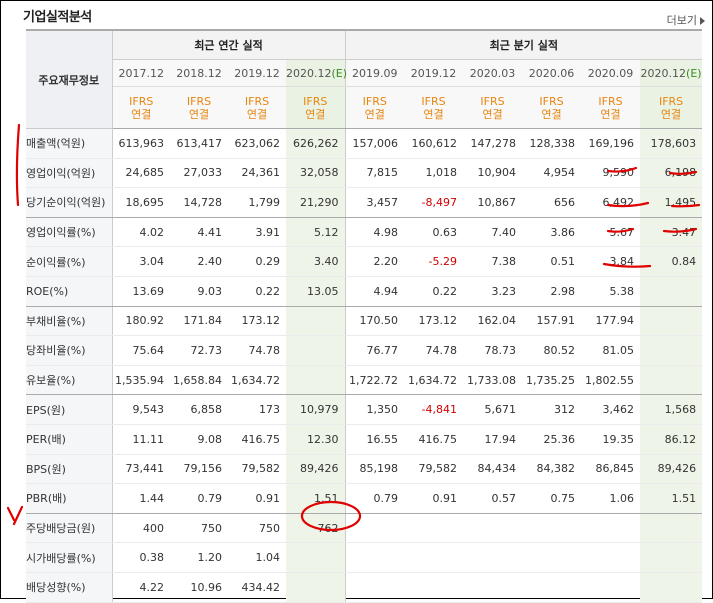 The image size is (713, 603). What do you see at coordinates (434, 202) in the screenshot?
I see `table-cell: -8,497` at bounding box center [434, 202].